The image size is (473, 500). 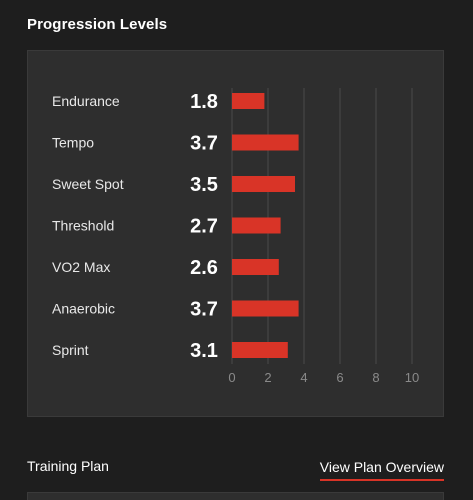 I want to click on category-label: Sweet Spot, so click(x=88, y=184).